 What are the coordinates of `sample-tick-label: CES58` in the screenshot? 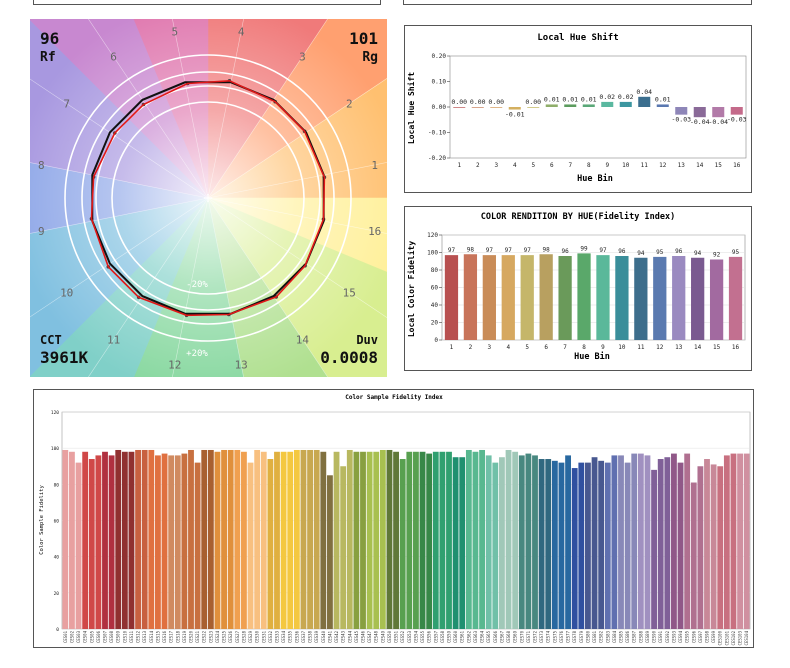 It's located at (442, 636).